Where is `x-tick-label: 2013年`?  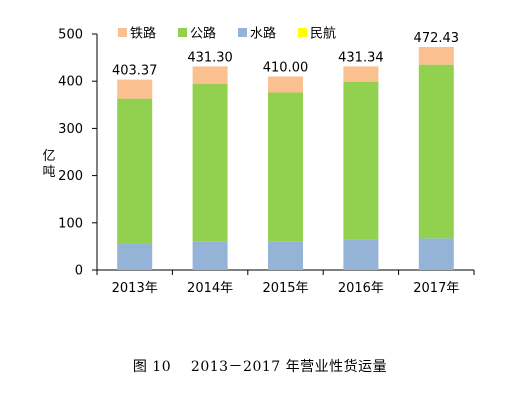 x-tick-label: 2013年 is located at coordinates (135, 288).